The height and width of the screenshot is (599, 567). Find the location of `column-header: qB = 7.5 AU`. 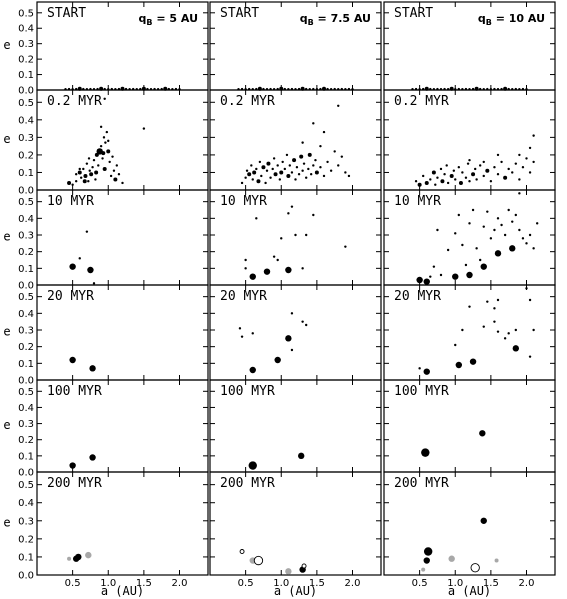

column-header: qB = 7.5 AU is located at coordinates (335, 19).